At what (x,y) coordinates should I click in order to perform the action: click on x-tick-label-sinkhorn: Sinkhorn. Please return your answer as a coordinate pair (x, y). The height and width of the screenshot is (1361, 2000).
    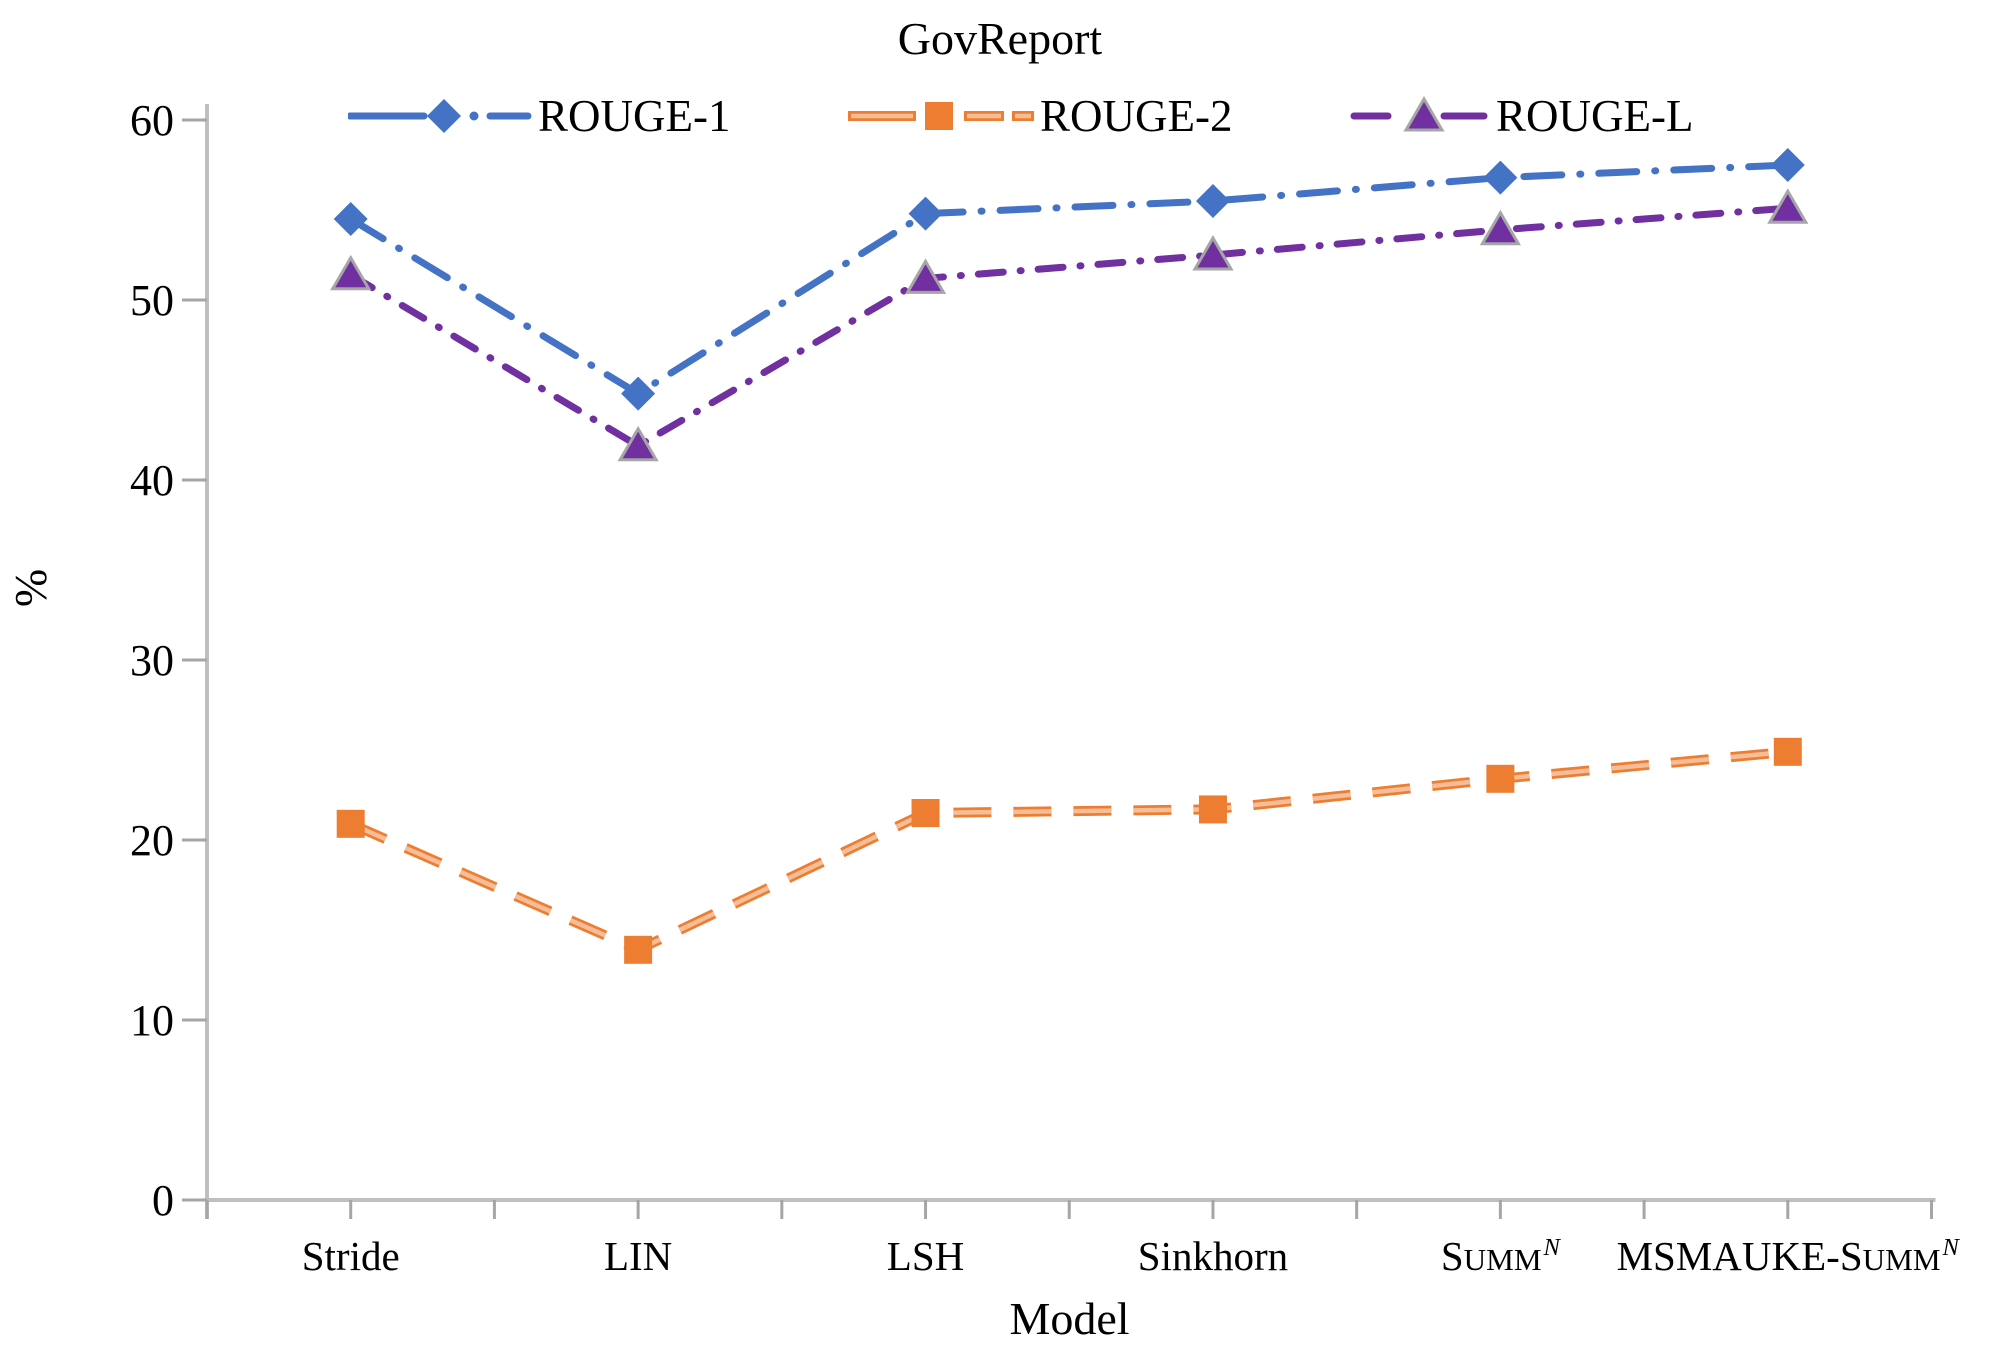
    Looking at the image, I should click on (1213, 1256).